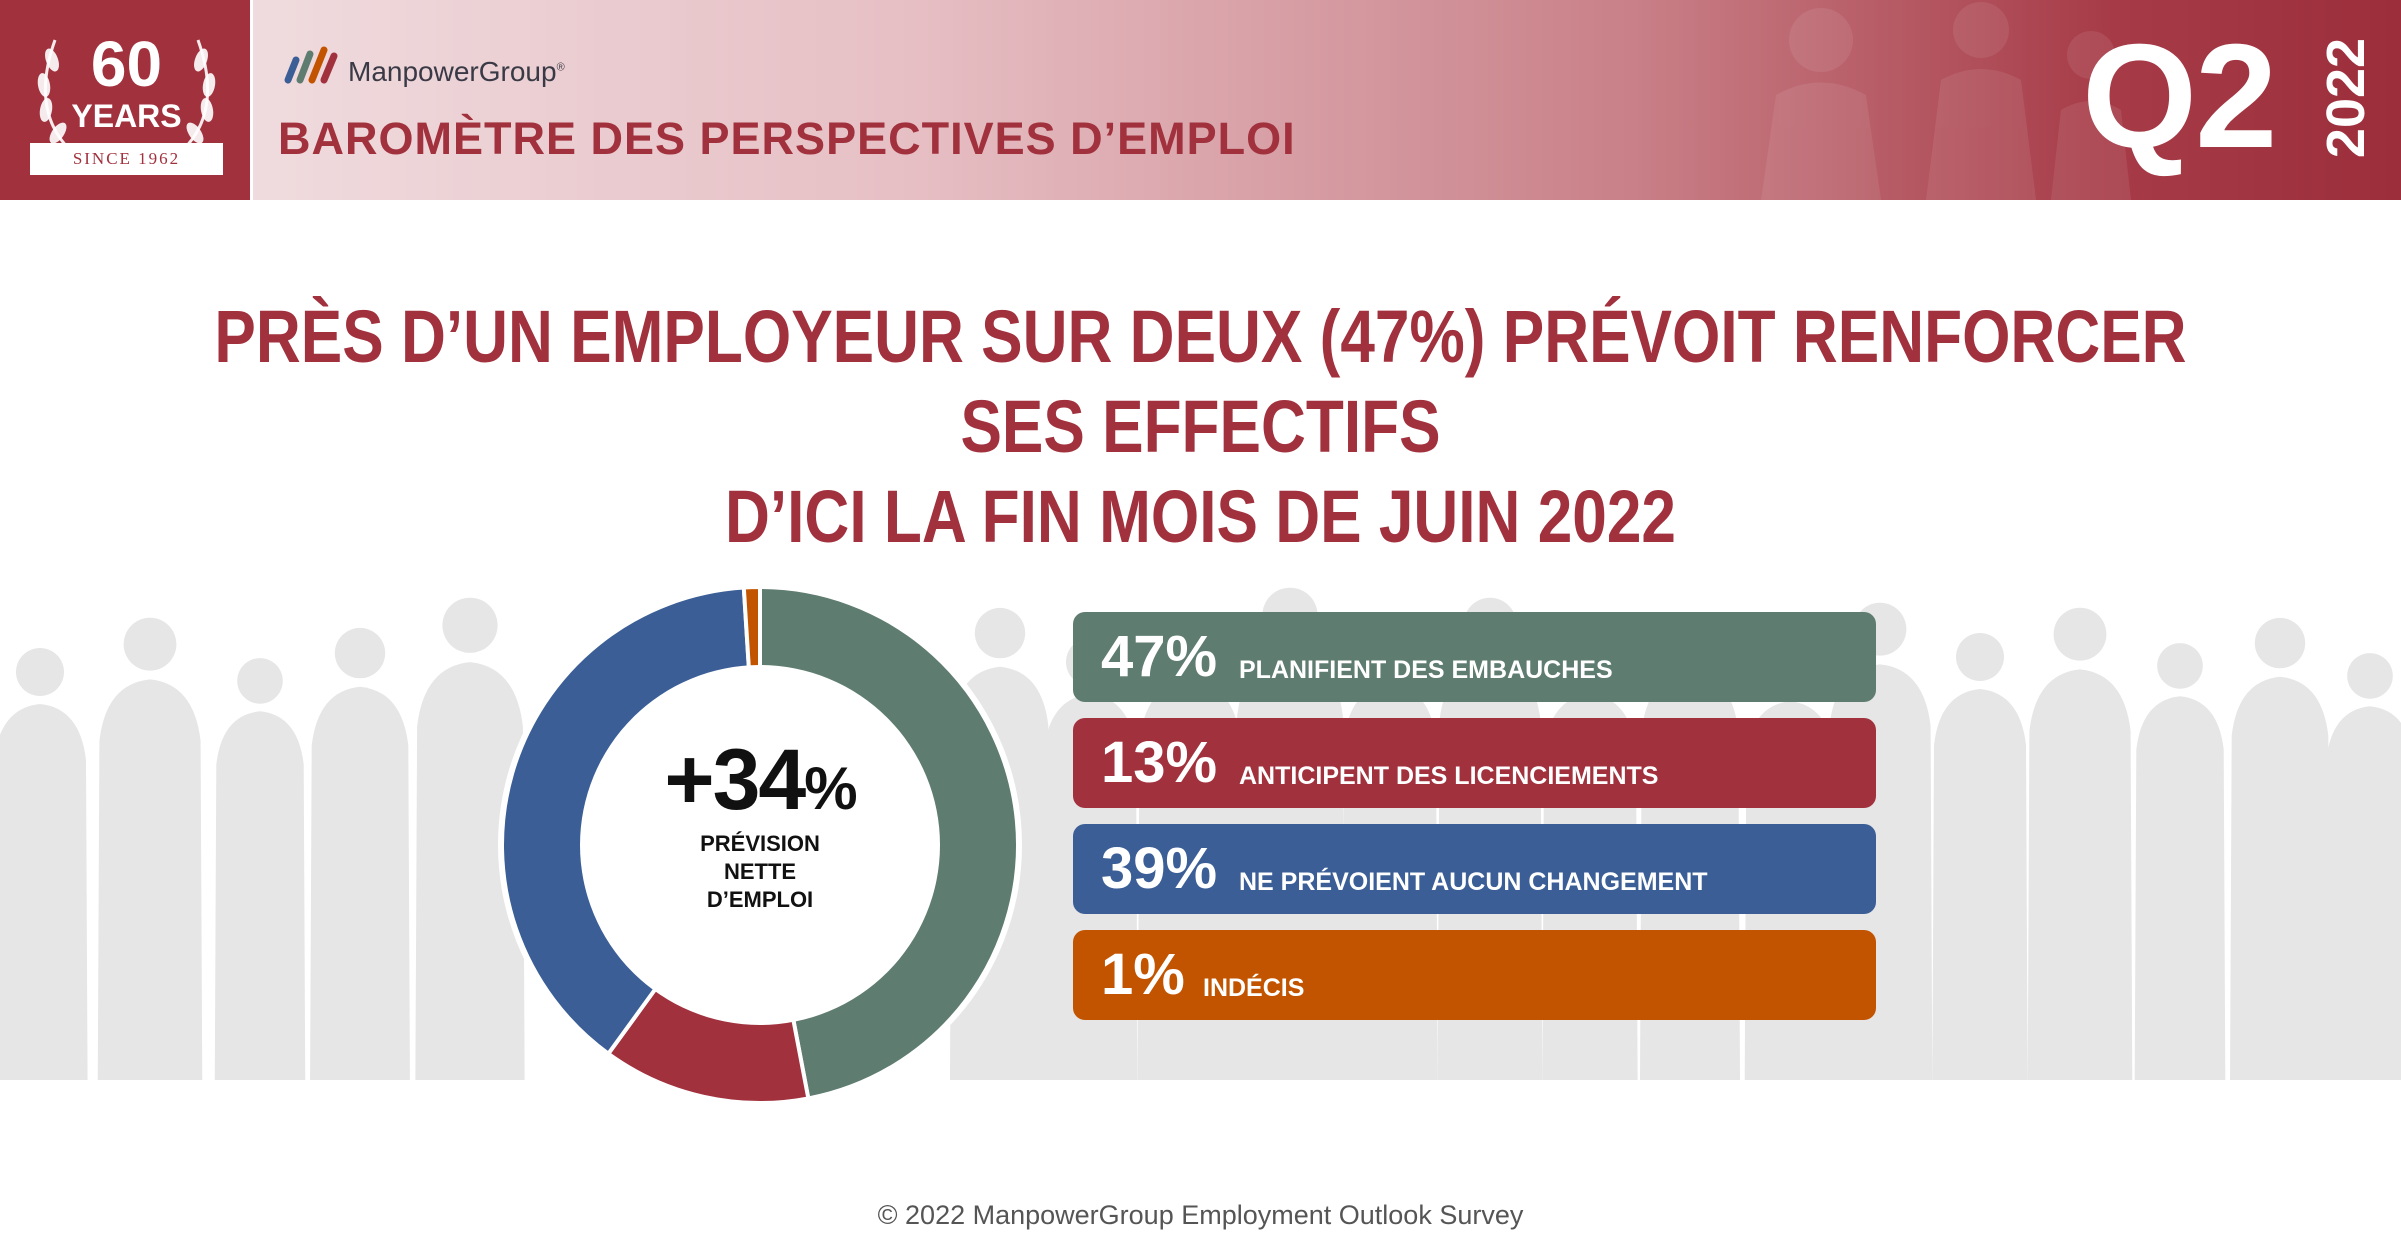 The image size is (2401, 1255). What do you see at coordinates (787, 138) in the screenshot?
I see `page-subtitle: BAROMÈTRE DES PERSPECTIVES D’EMPLOI` at bounding box center [787, 138].